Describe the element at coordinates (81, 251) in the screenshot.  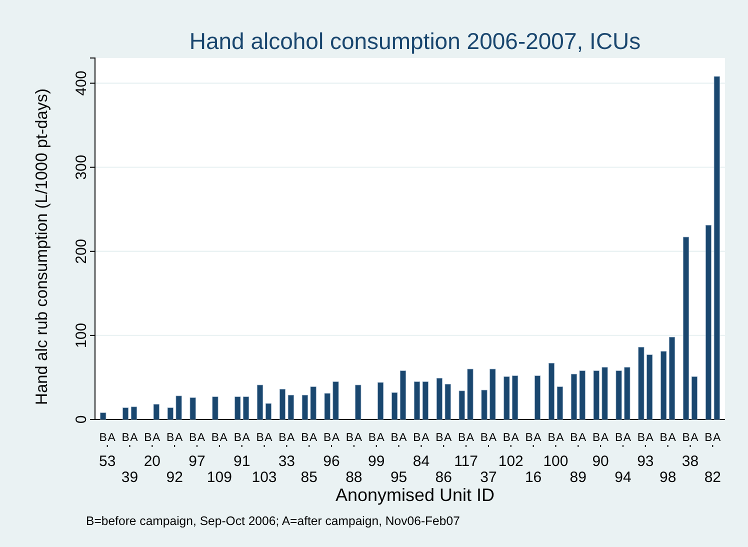
I see `y-tick-label: 200` at that location.